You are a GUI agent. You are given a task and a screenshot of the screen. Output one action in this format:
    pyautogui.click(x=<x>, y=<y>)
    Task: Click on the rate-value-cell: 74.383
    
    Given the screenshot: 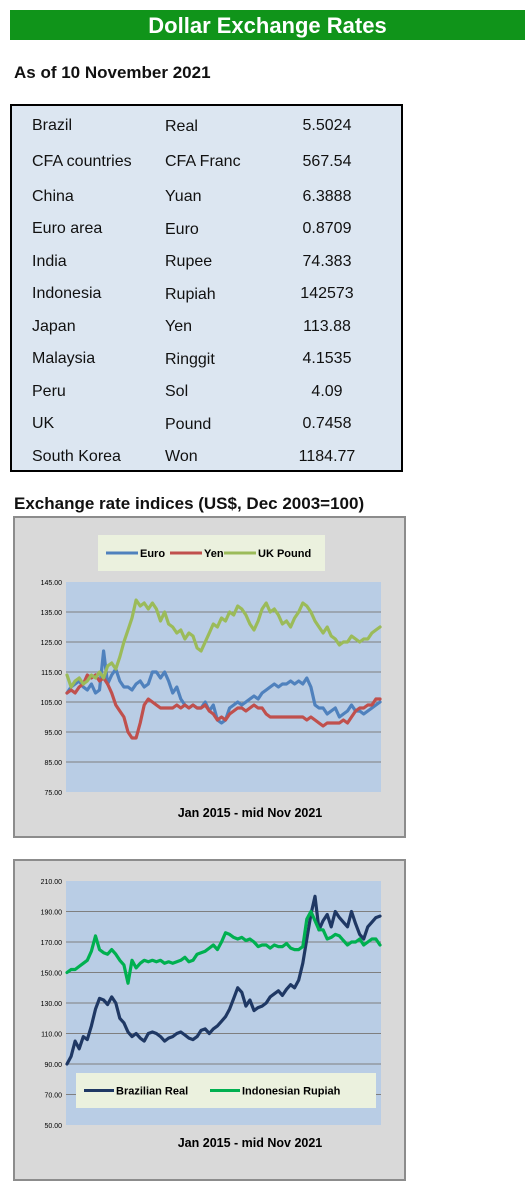 What is the action you would take?
    pyautogui.click(x=327, y=261)
    